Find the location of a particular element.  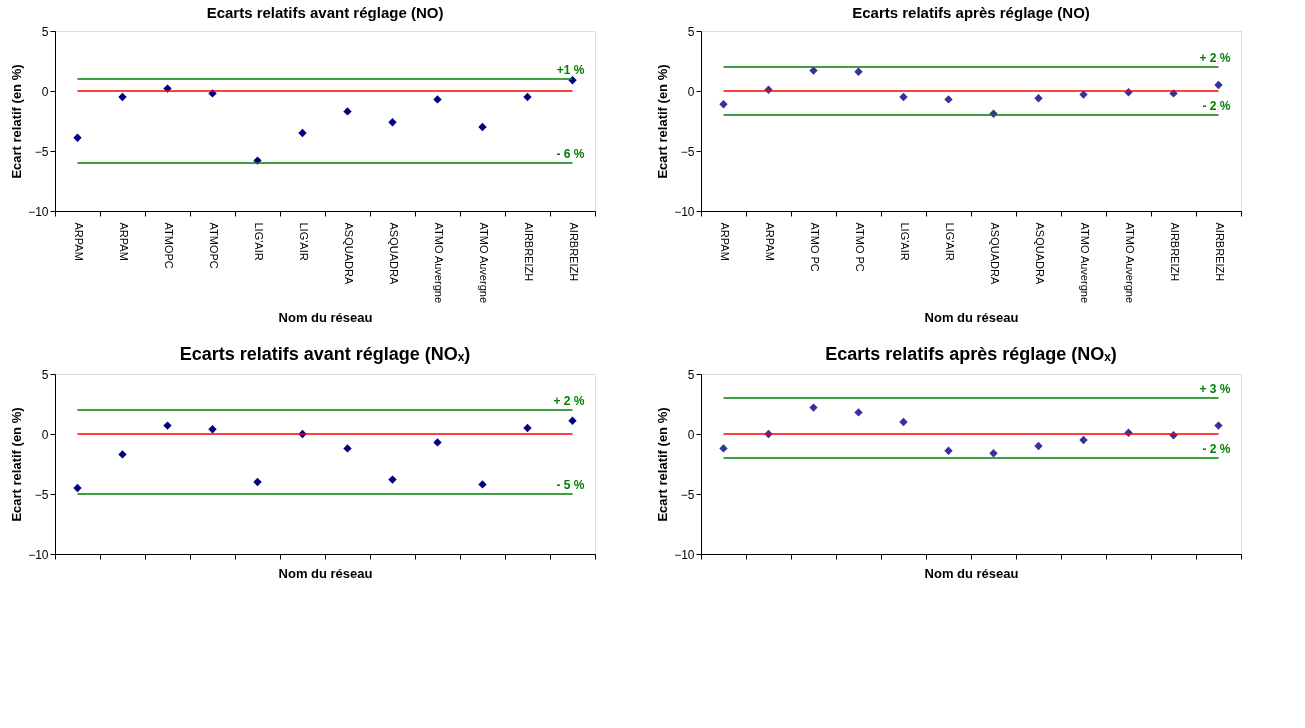

ref-line-label: - 6 % is located at coordinates (570, 154).